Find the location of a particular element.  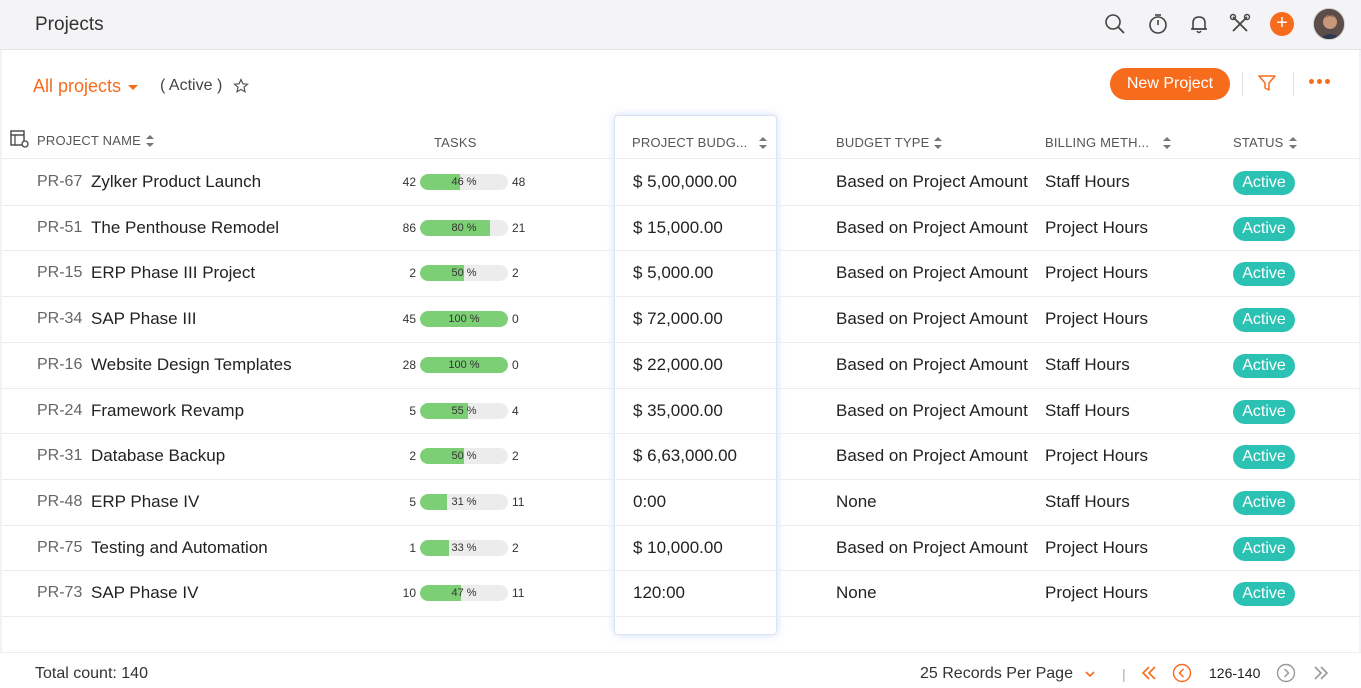

header-budget-type: BUDGET TYPE is located at coordinates (889, 142).